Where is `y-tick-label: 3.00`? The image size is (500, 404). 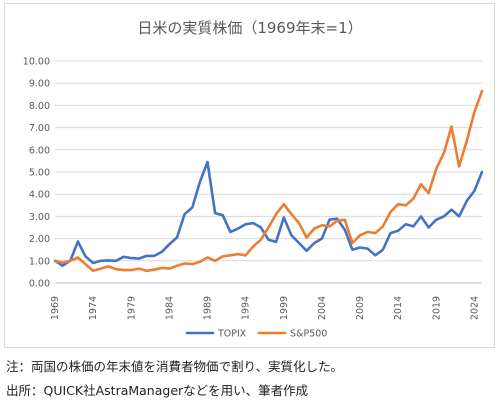
y-tick-label: 3.00 is located at coordinates (39, 217).